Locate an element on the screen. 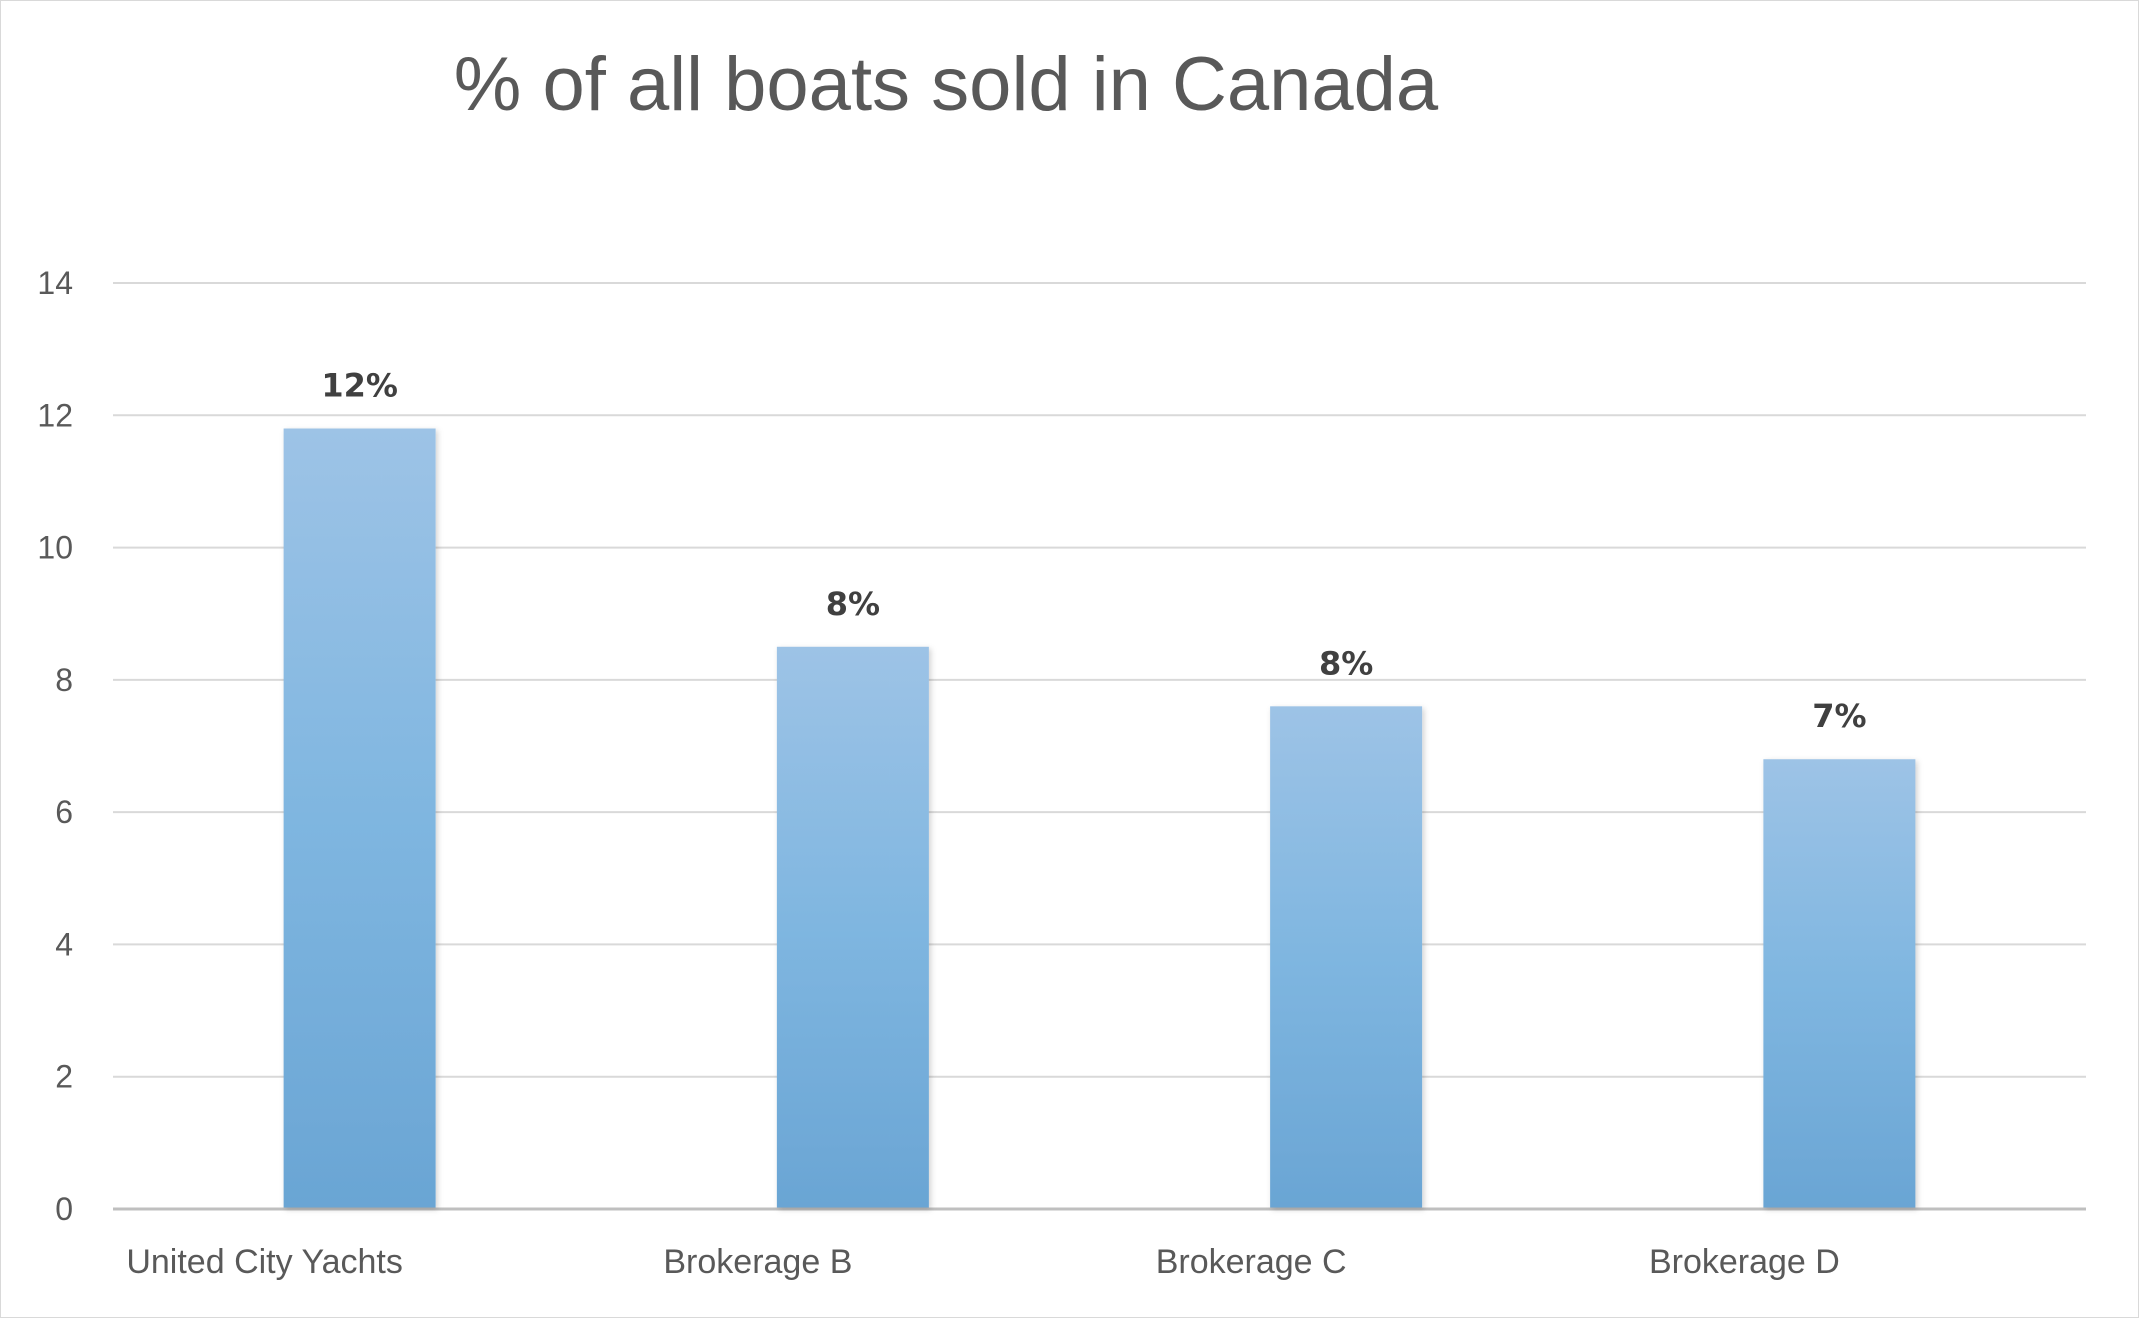  y-tick-label: 0 is located at coordinates (64, 1209).